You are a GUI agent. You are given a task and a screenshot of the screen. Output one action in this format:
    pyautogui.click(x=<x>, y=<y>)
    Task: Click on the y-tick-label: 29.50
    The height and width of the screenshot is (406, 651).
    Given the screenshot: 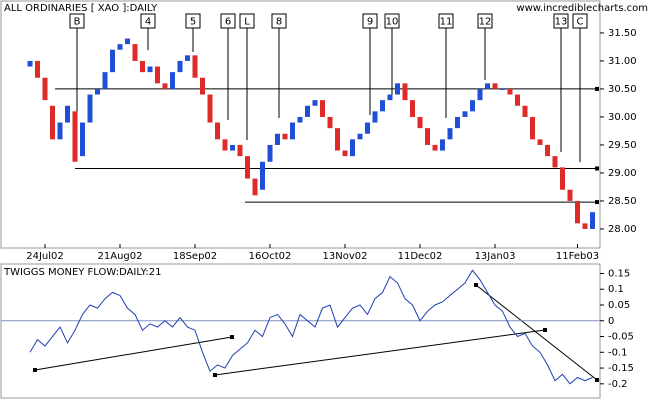 What is the action you would take?
    pyautogui.click(x=622, y=145)
    